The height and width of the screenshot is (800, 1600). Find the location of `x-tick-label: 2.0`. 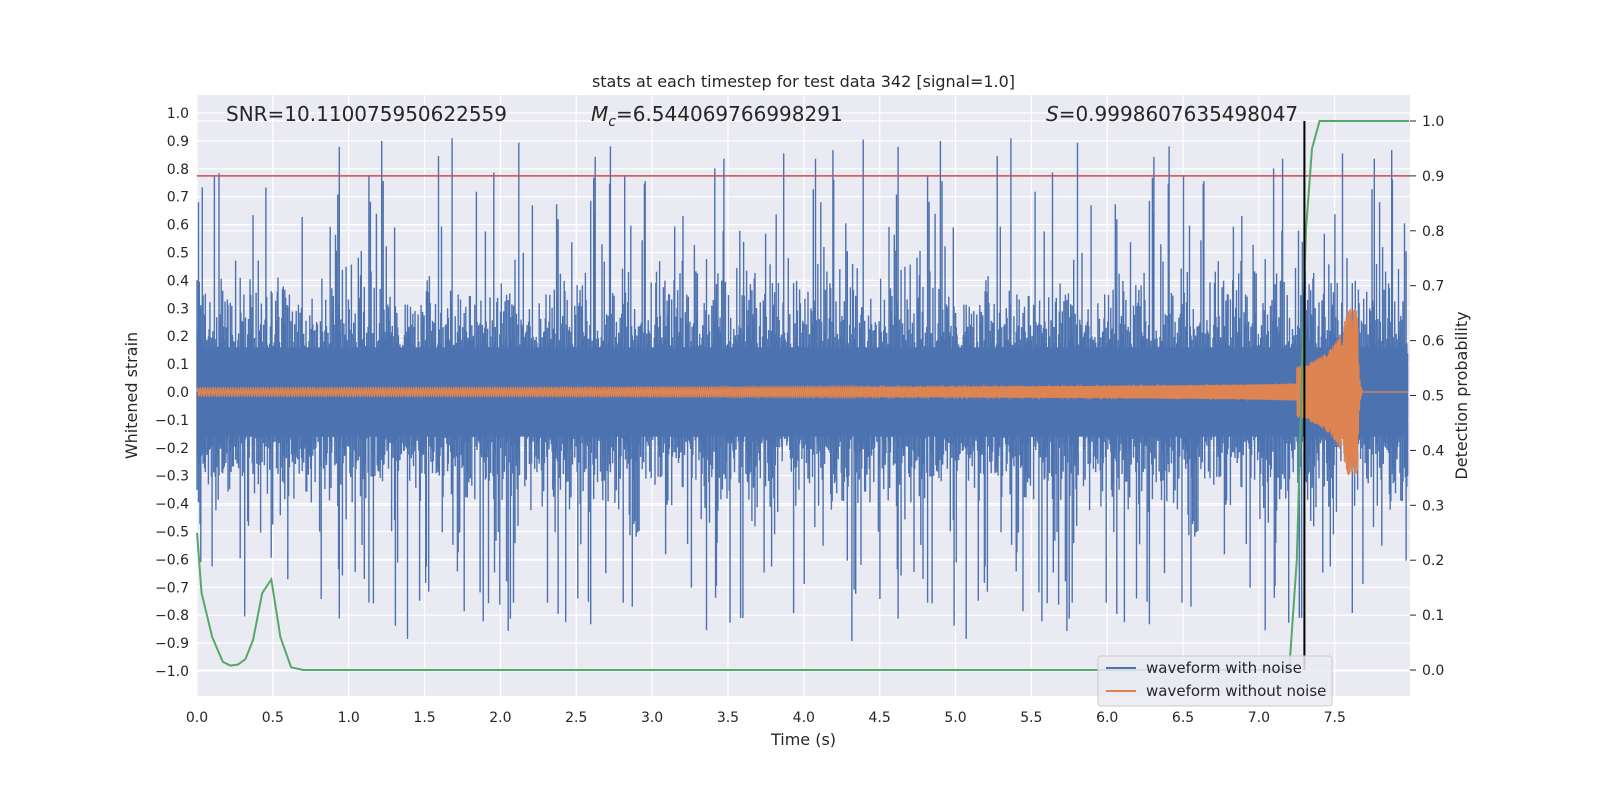

x-tick-label: 2.0 is located at coordinates (500, 718).